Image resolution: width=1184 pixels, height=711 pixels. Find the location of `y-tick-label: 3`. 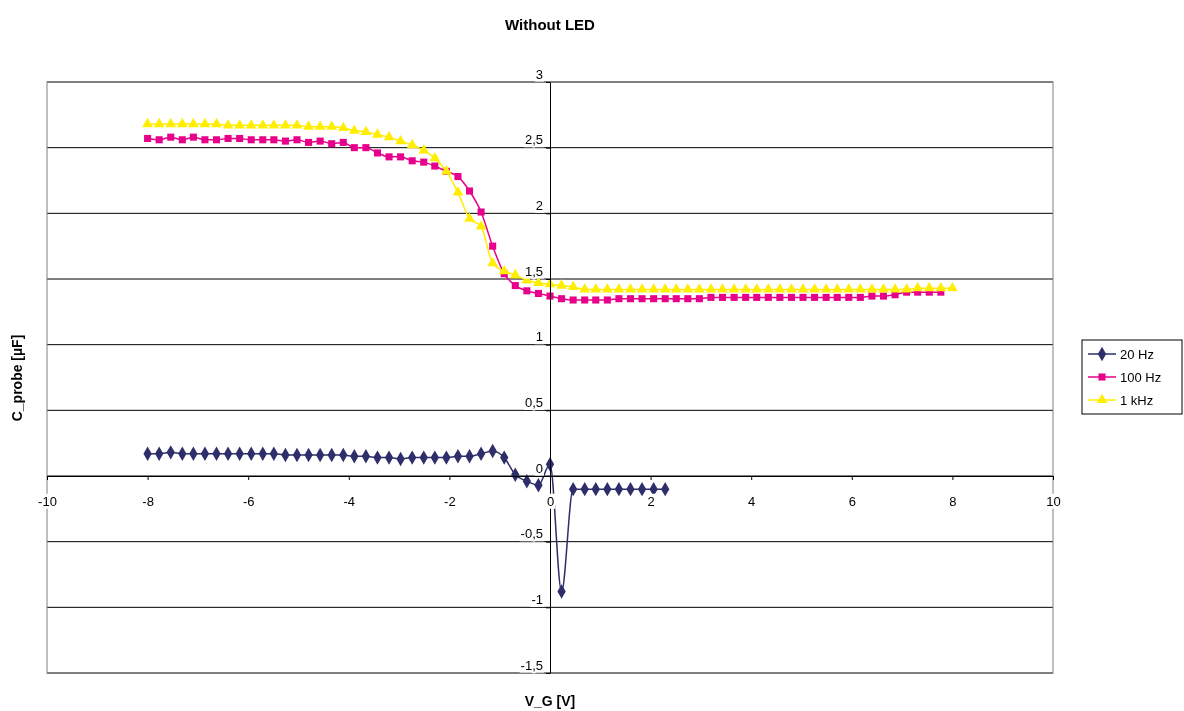

y-tick-label: 3 is located at coordinates (539, 74).